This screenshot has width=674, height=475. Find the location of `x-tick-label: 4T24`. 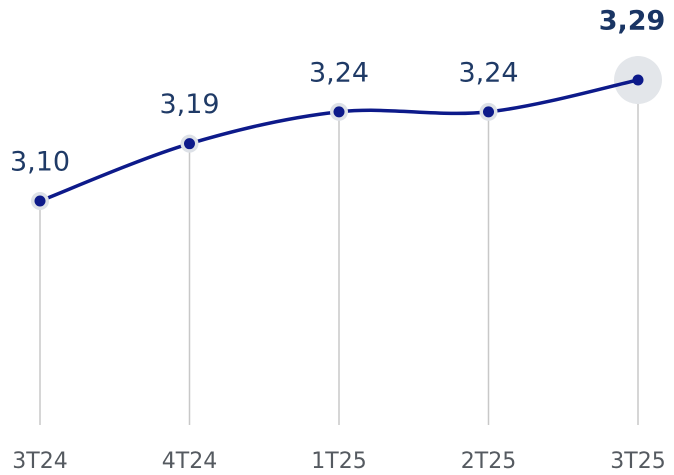

x-tick-label: 4T24 is located at coordinates (189, 461).